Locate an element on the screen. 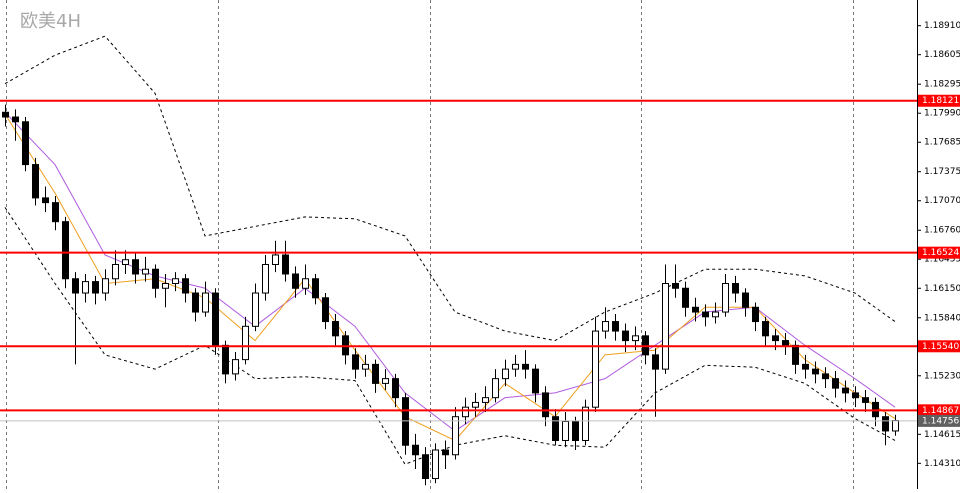 Image resolution: width=960 pixels, height=493 pixels. price-level-label: 1.18121 is located at coordinates (940, 101).